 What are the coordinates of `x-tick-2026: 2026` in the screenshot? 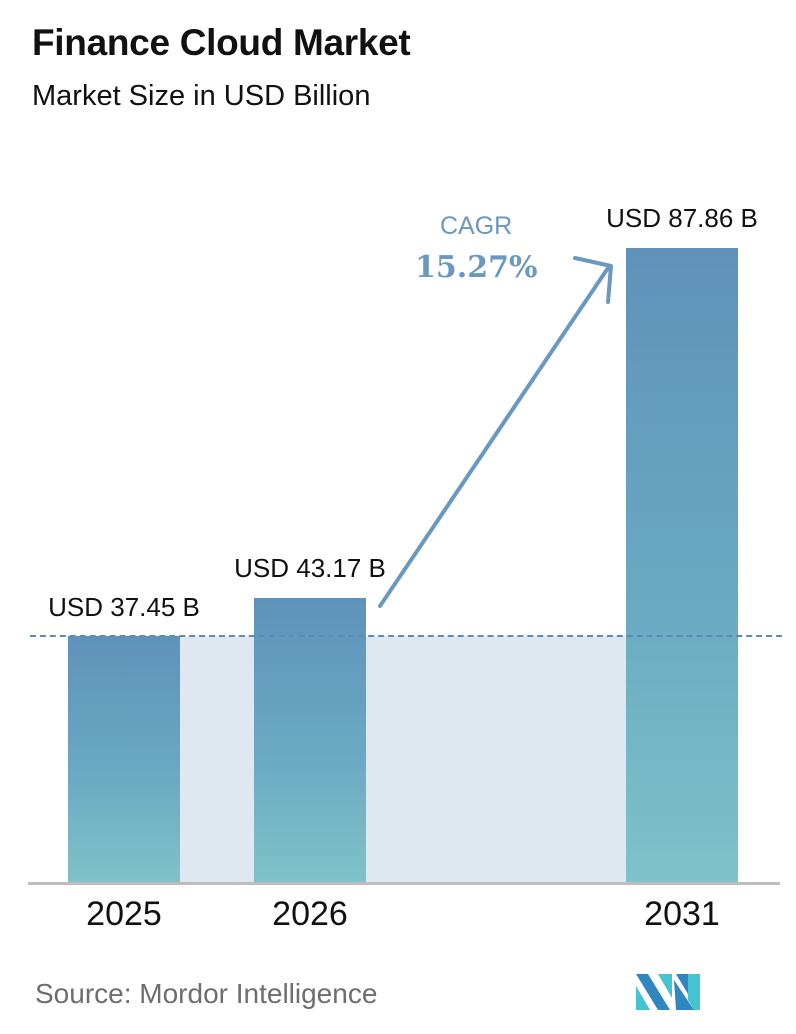 It's located at (310, 914).